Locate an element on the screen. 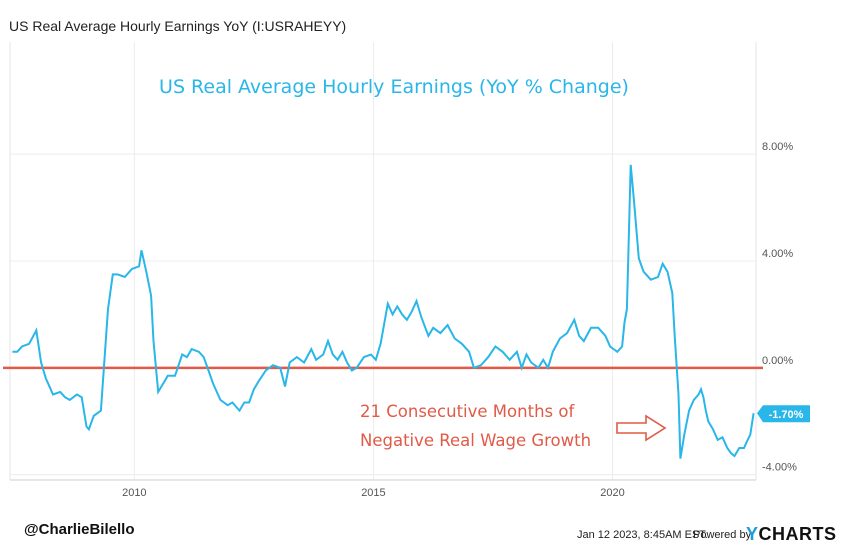  footer-timestamp: Jan 12 2023, 8:45AM EST. is located at coordinates (642, 535).